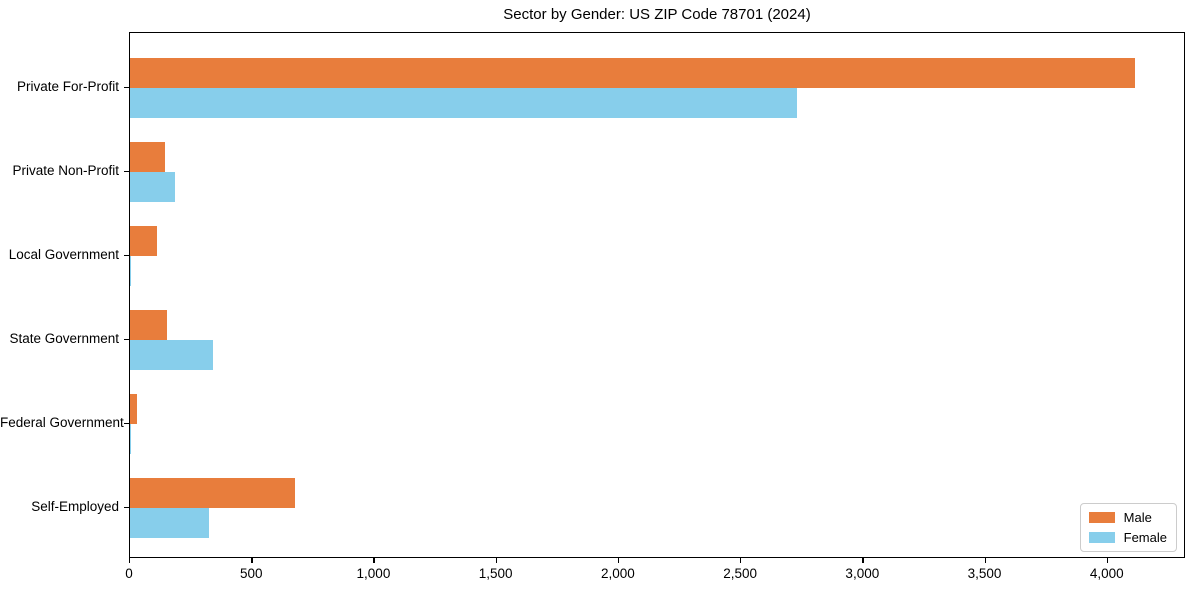  I want to click on bar-male-state-government, so click(148, 325).